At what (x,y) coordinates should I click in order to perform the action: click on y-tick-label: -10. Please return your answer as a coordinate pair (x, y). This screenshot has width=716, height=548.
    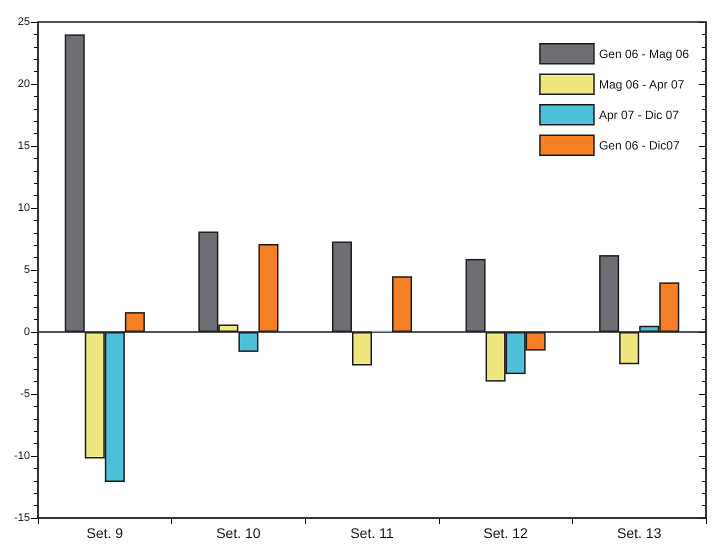
    Looking at the image, I should click on (22, 456).